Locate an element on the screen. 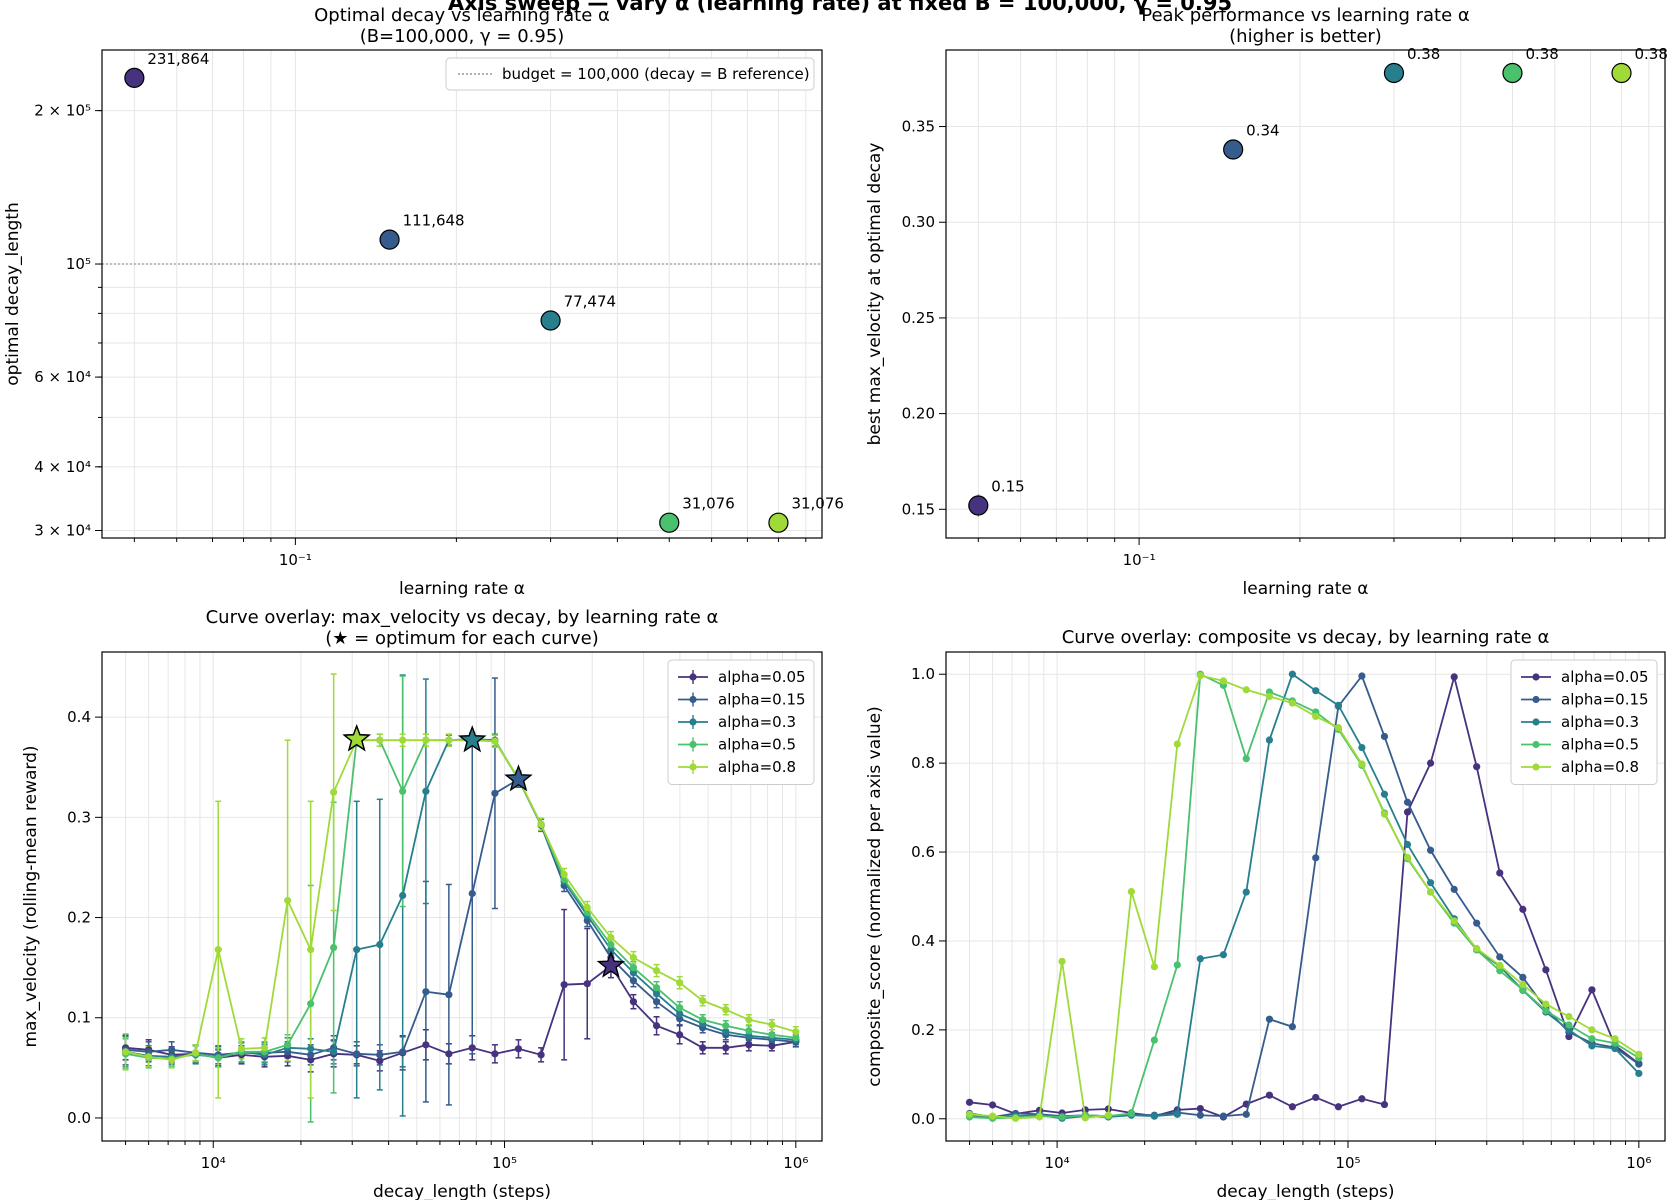 The width and height of the screenshot is (1680, 1200). y-tick-label: 0.1 is located at coordinates (79, 1018).